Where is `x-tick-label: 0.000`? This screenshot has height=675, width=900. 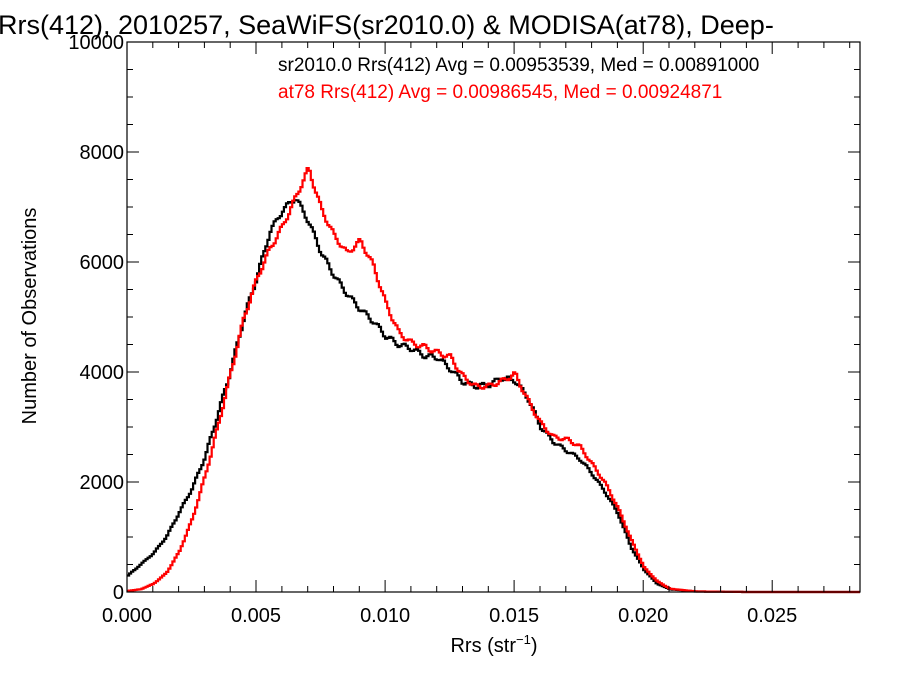 x-tick-label: 0.000 is located at coordinates (127, 616).